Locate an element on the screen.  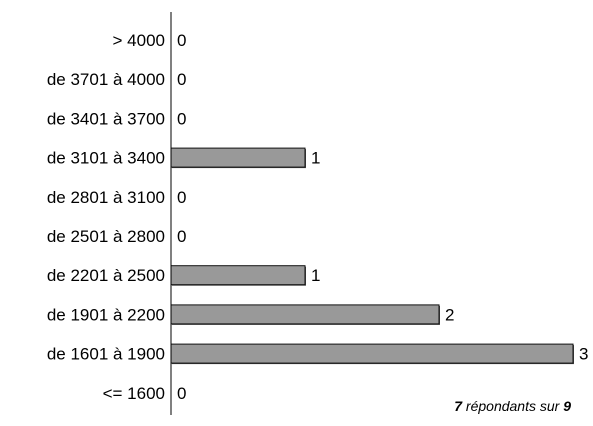
respondents-count: 7 is located at coordinates (458, 406).